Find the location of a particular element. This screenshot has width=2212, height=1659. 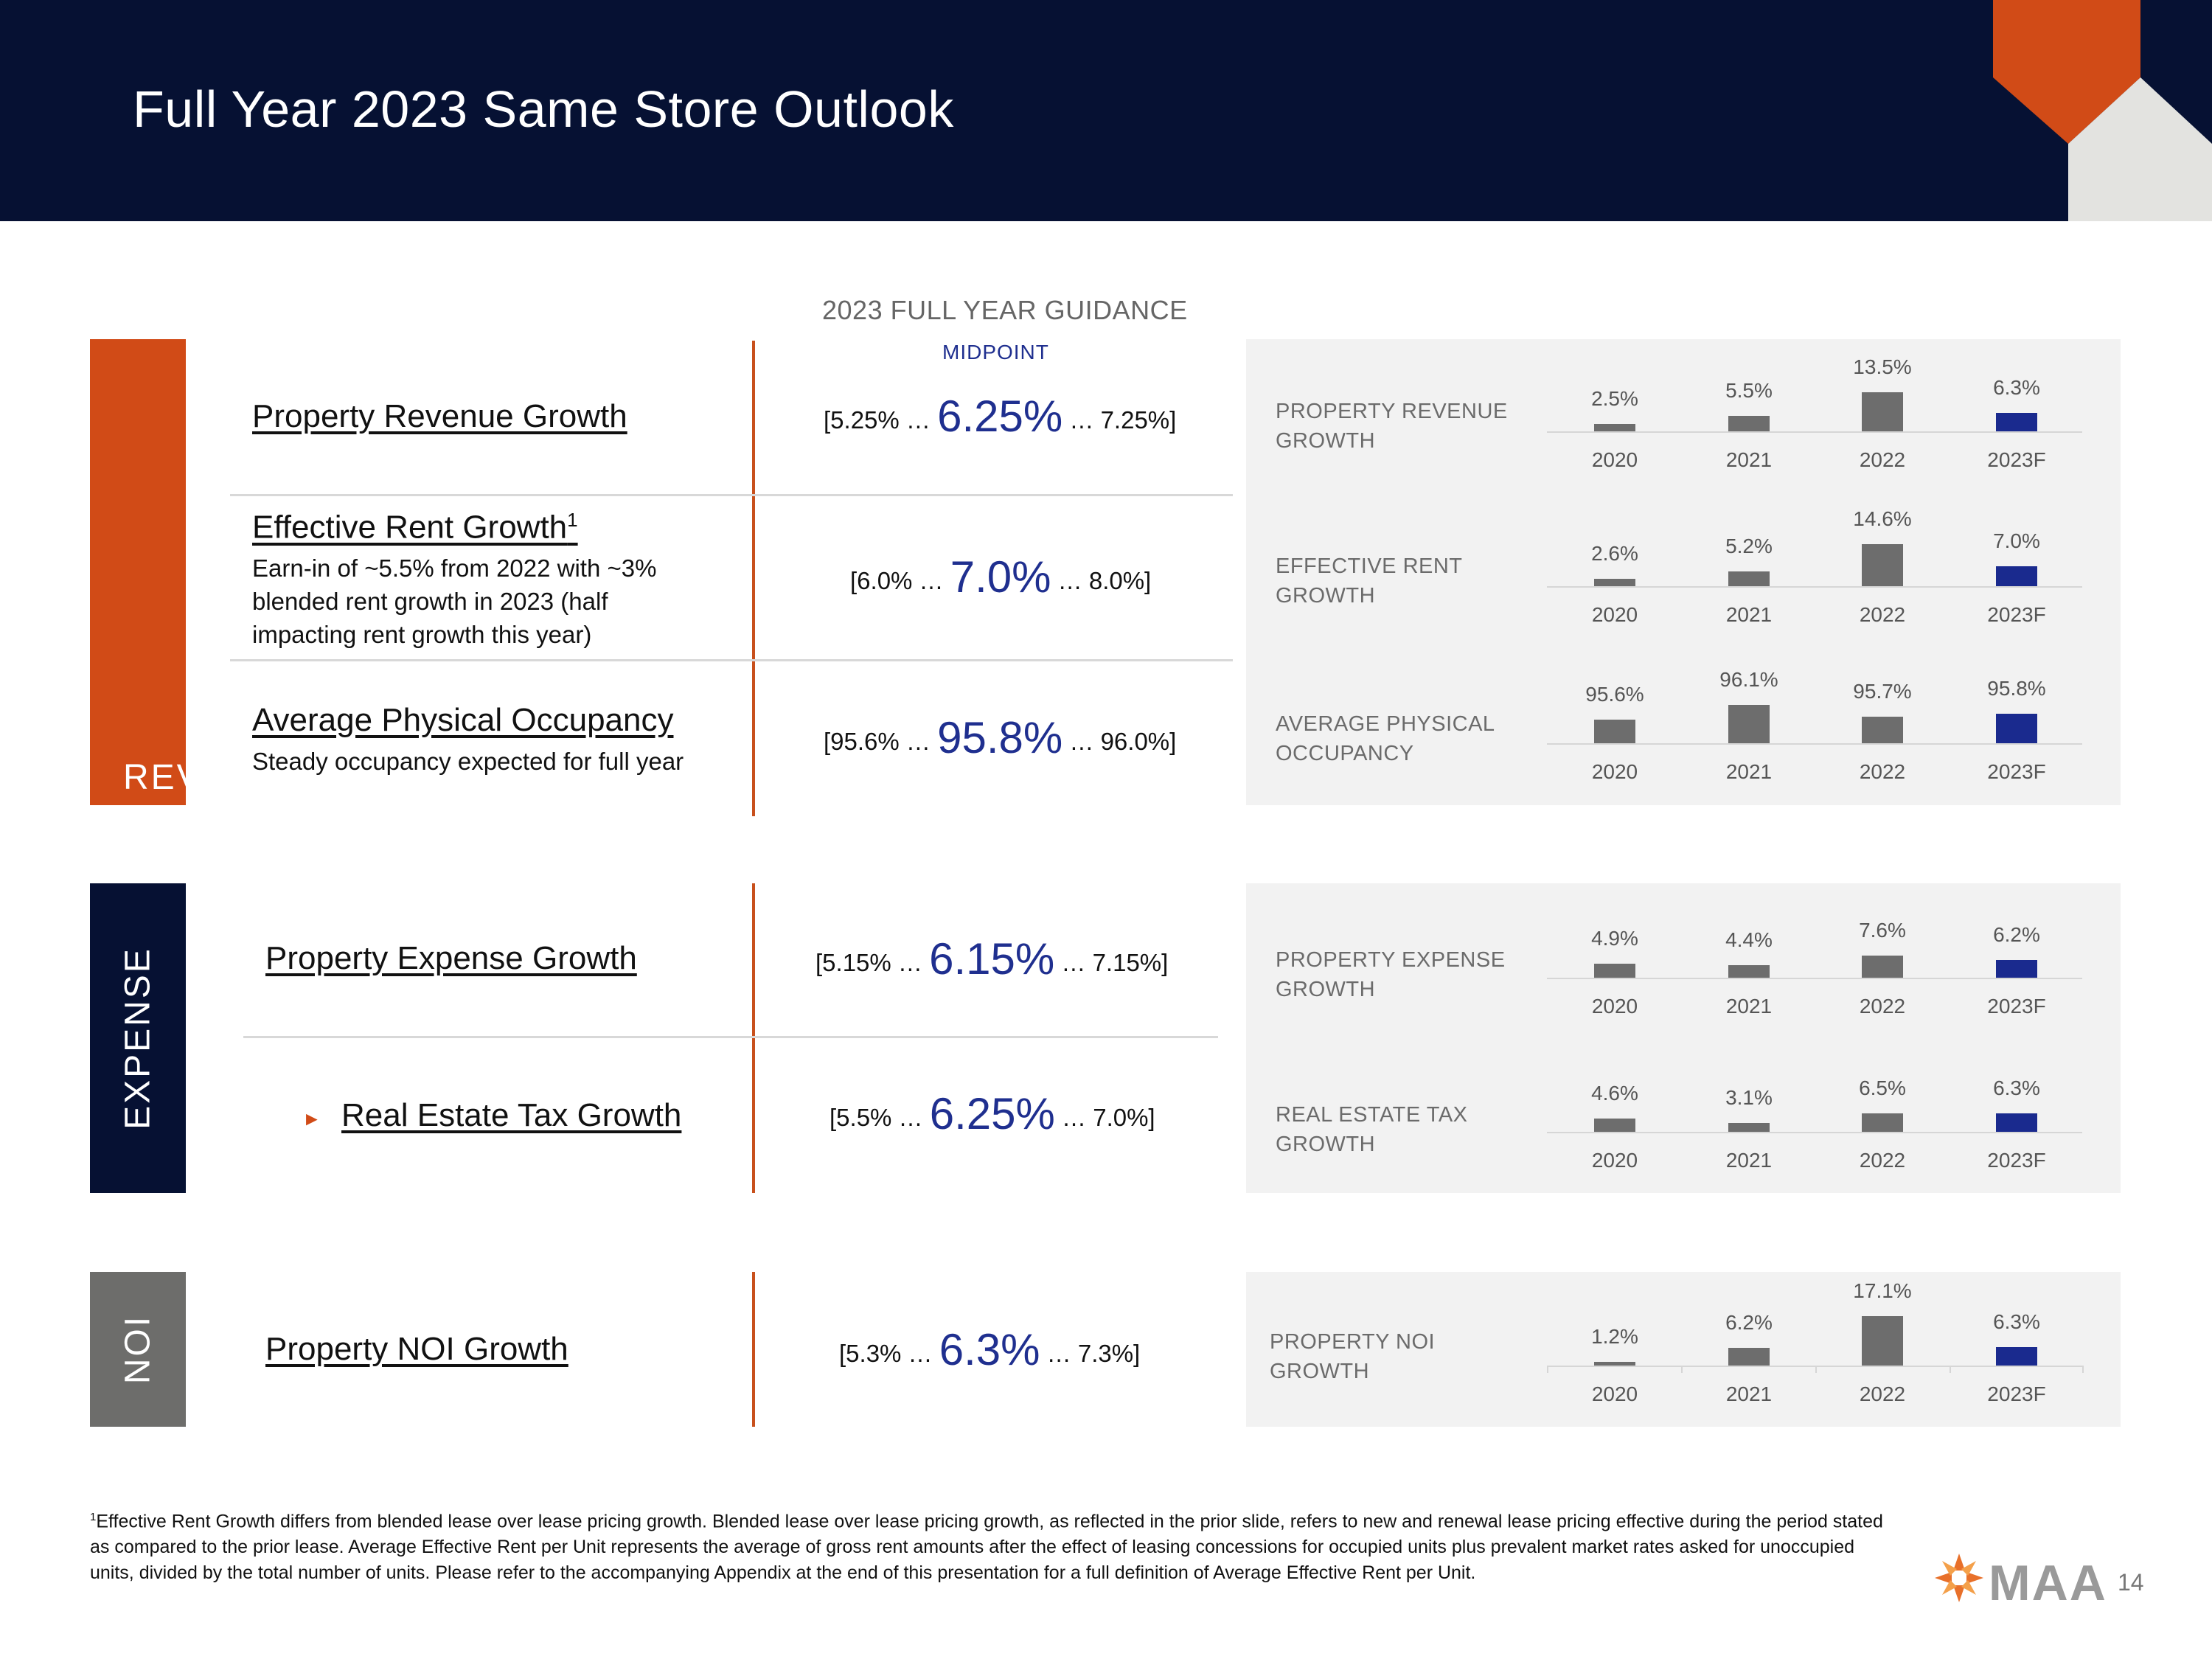

footnote-marker: 1 is located at coordinates (572, 520).